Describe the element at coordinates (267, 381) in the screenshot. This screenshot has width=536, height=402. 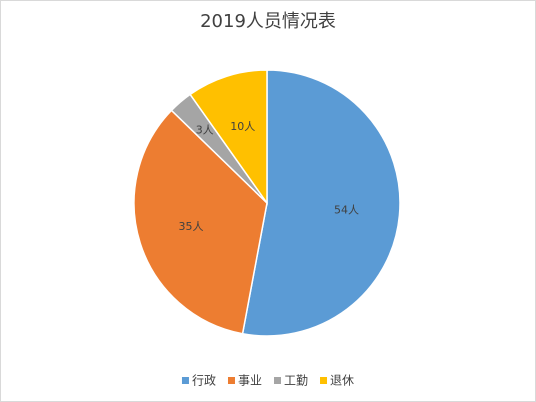
I see `legend: 行政 事业 工勤 退休` at that location.